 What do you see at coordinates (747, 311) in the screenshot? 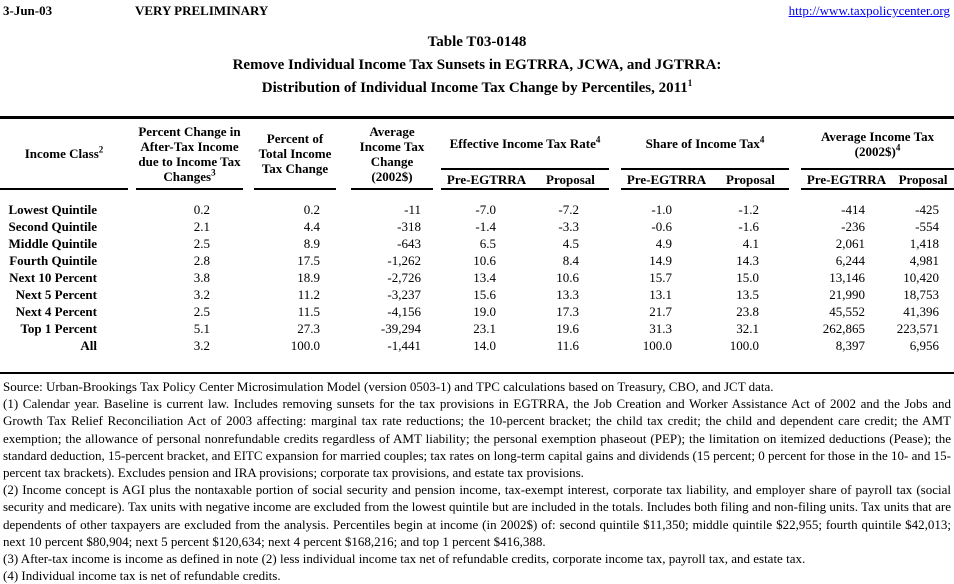
I see `cell: 23.8` at bounding box center [747, 311].